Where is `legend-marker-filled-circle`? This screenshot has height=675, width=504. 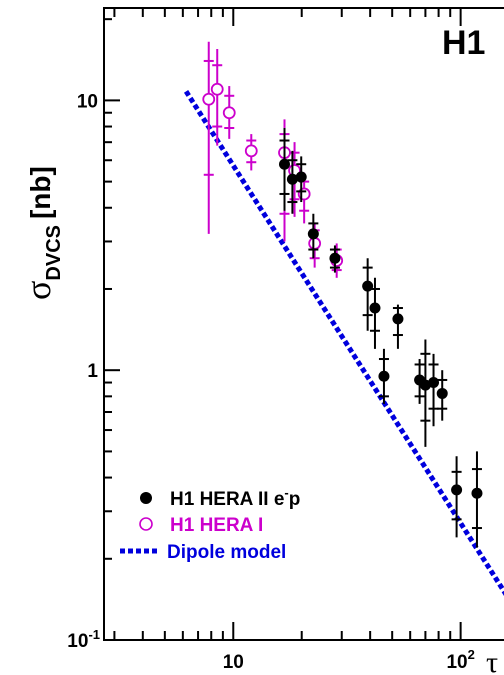
legend-marker-filled-circle is located at coordinates (146, 498).